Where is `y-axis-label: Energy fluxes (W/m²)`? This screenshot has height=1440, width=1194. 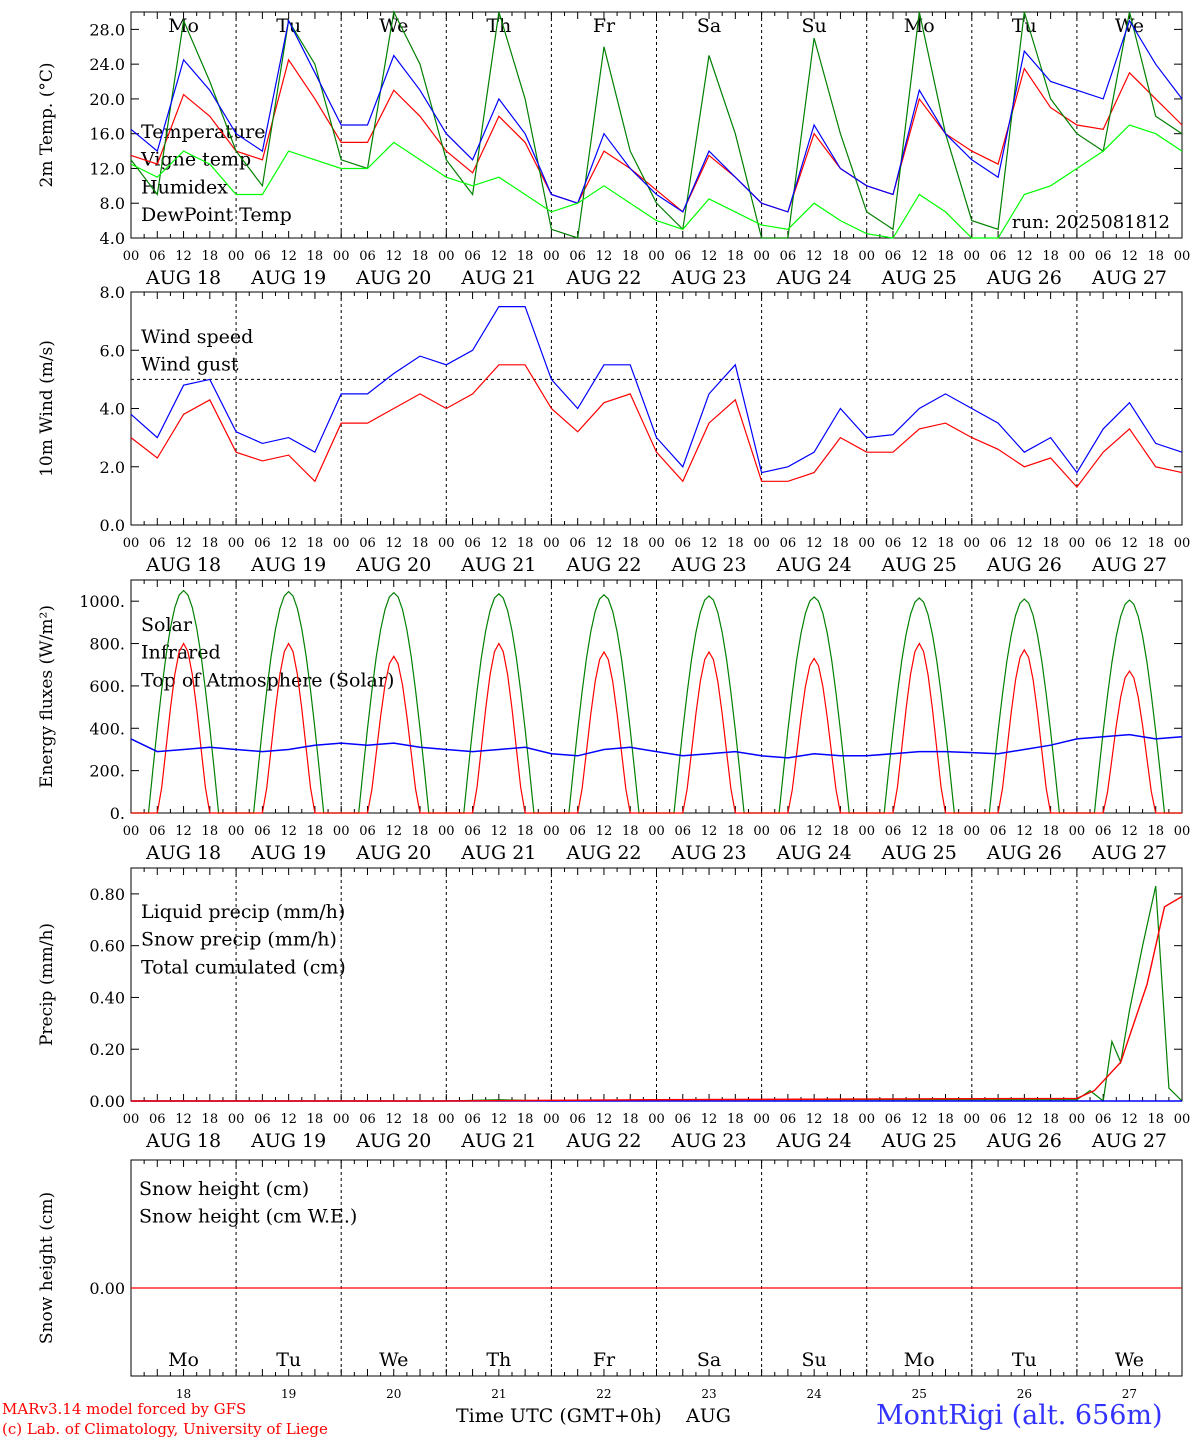 y-axis-label: Energy fluxes (W/m²) is located at coordinates (47, 696).